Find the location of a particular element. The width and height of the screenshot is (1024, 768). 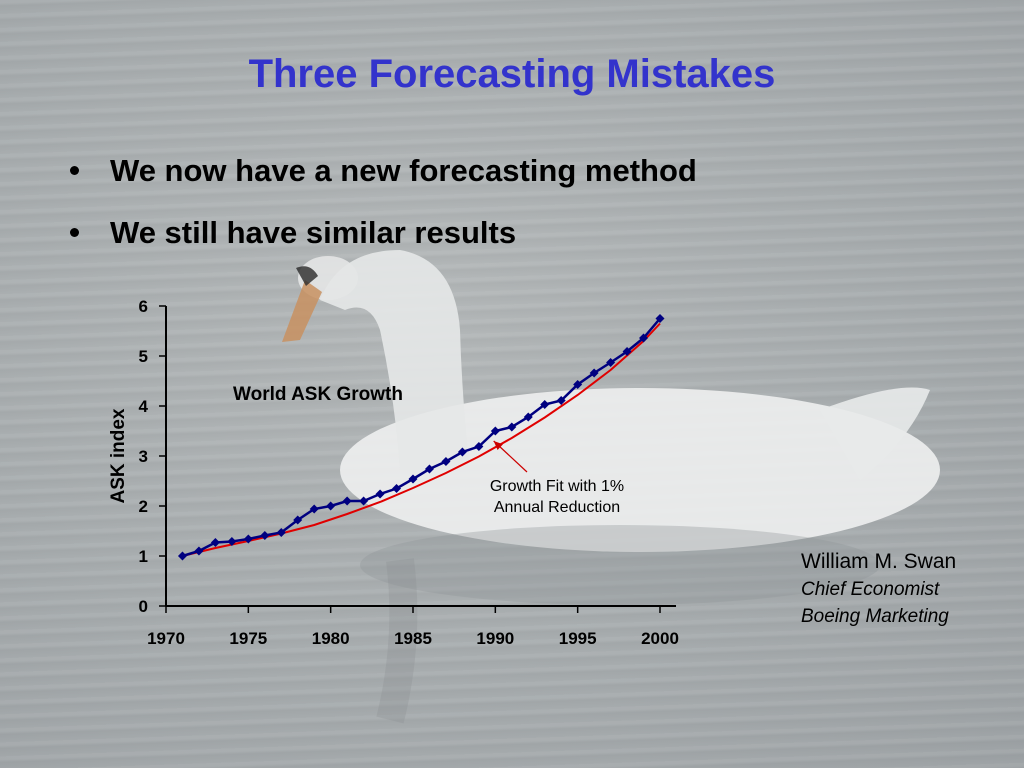

actual-series-line is located at coordinates (421, 437).